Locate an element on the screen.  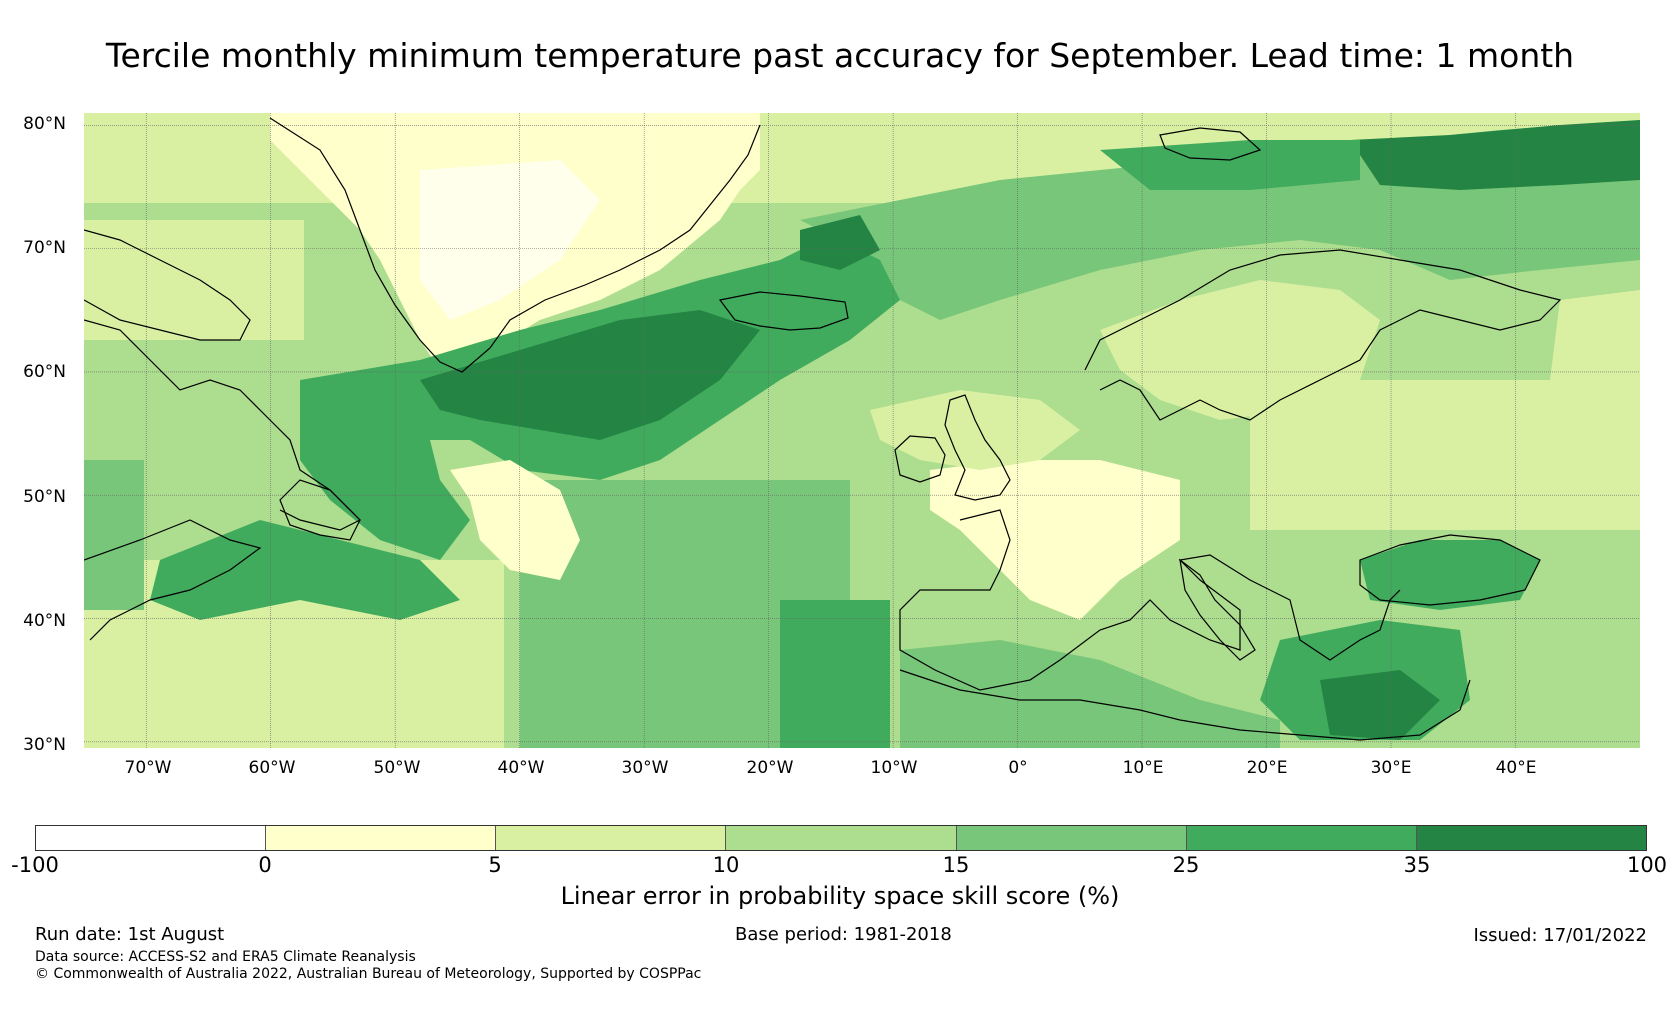
lat-label: 70°N is located at coordinates (44, 248).